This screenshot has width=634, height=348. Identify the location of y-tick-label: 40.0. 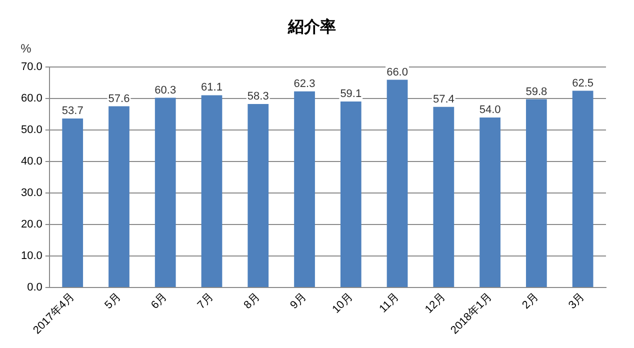
(31, 162).